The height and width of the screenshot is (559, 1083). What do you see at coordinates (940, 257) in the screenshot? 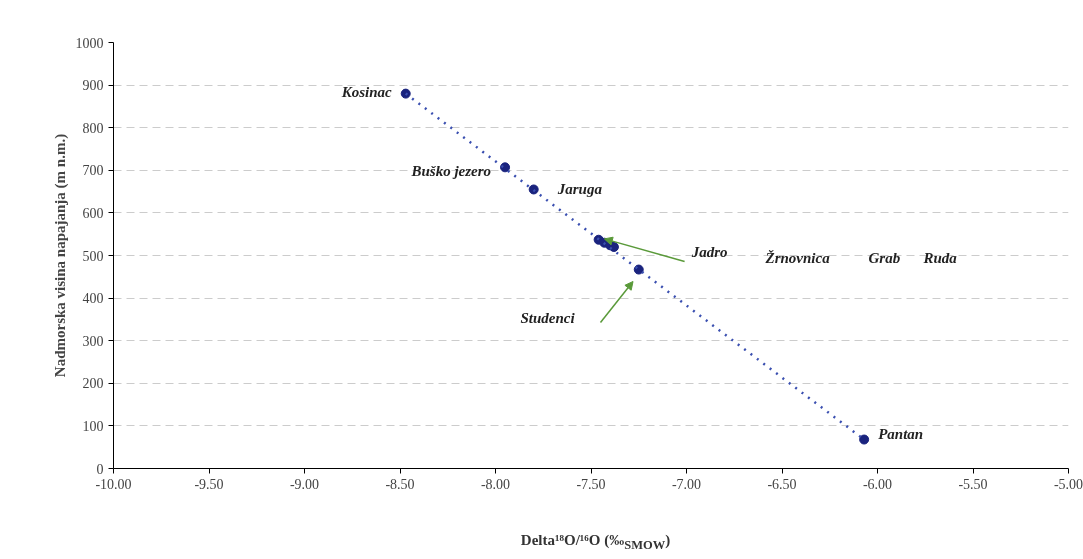
I see `annotation: Ruda` at bounding box center [940, 257].